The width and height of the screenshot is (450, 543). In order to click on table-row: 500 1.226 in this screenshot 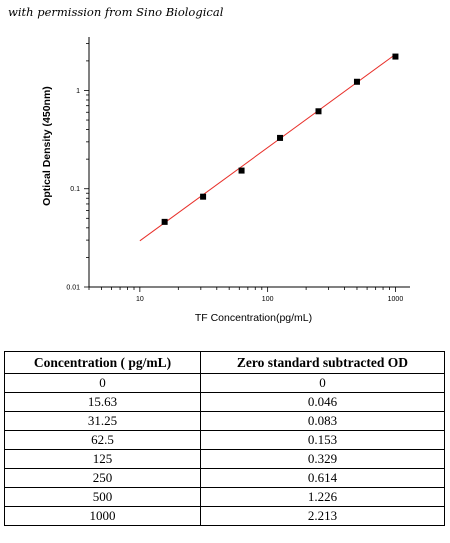, I will do `click(225, 497)`.